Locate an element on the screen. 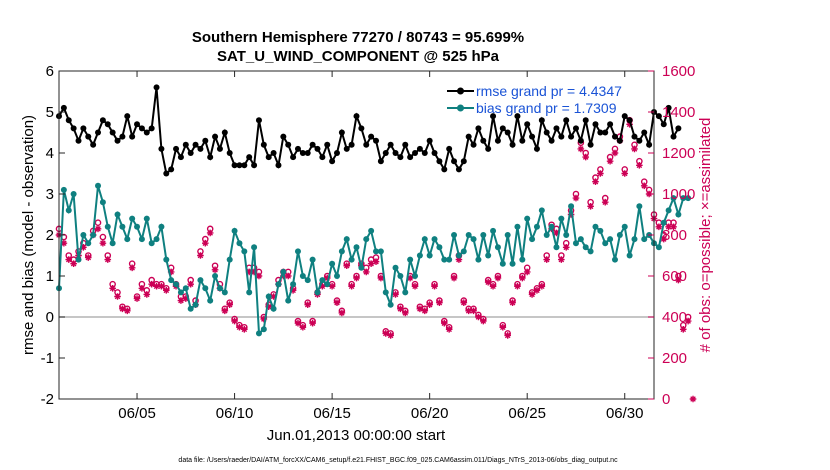 The height and width of the screenshot is (470, 830). obs-possible-marker is located at coordinates (103, 237).